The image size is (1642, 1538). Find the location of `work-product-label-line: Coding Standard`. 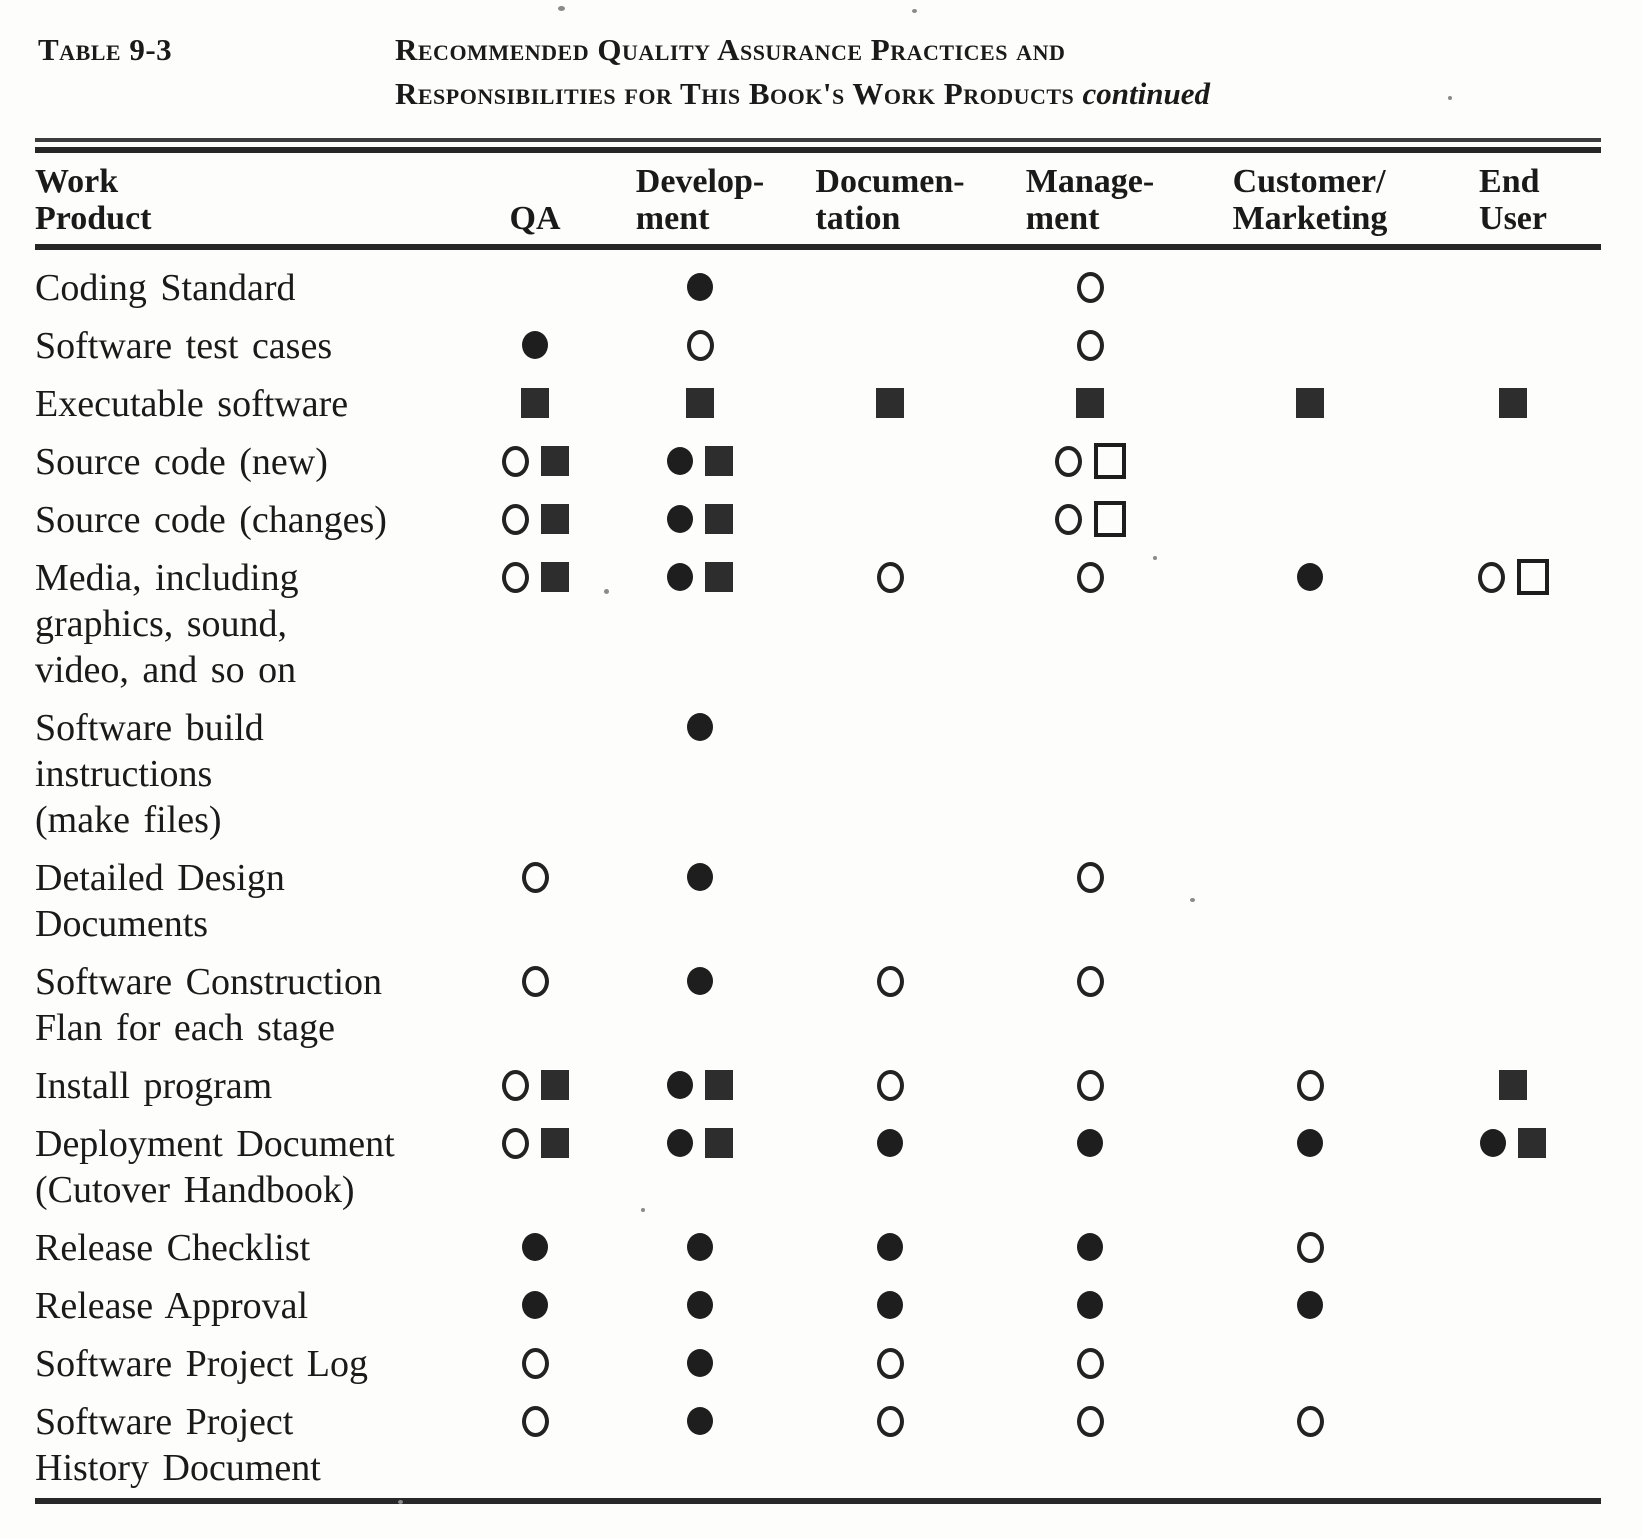

work-product-label-line: Coding Standard is located at coordinates (165, 288).